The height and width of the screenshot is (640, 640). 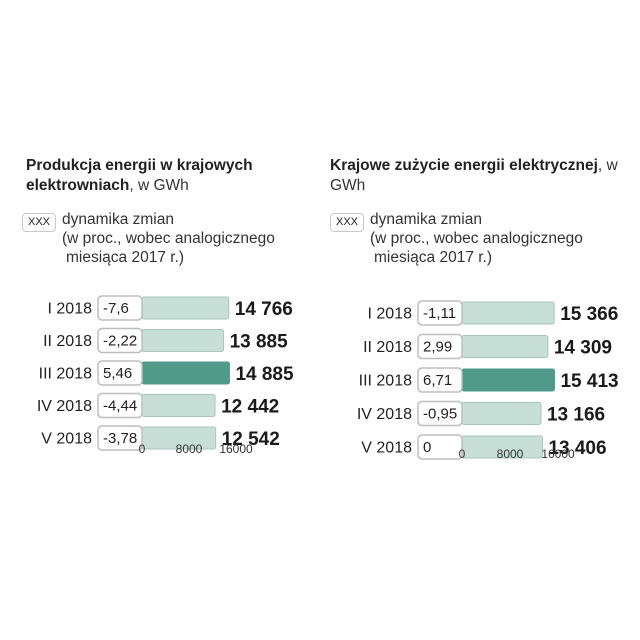 I want to click on change-label: 5,46, so click(x=117, y=373).